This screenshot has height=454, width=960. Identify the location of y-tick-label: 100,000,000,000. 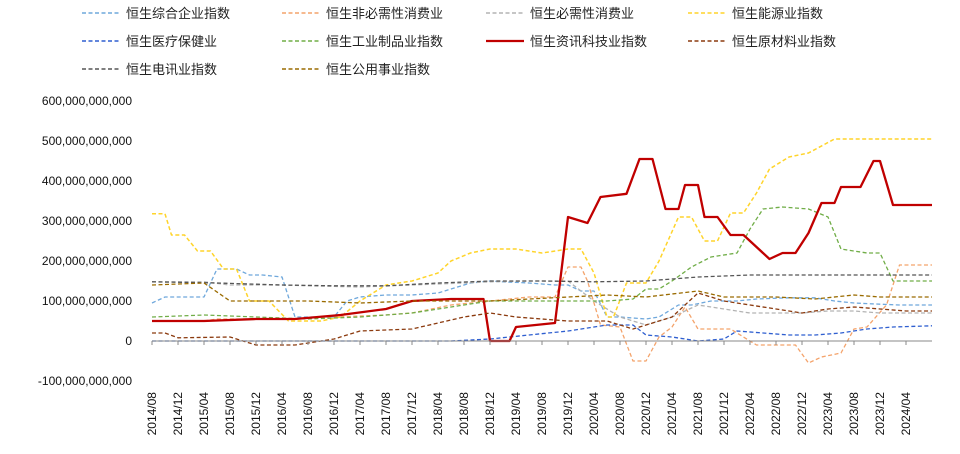
(87, 301).